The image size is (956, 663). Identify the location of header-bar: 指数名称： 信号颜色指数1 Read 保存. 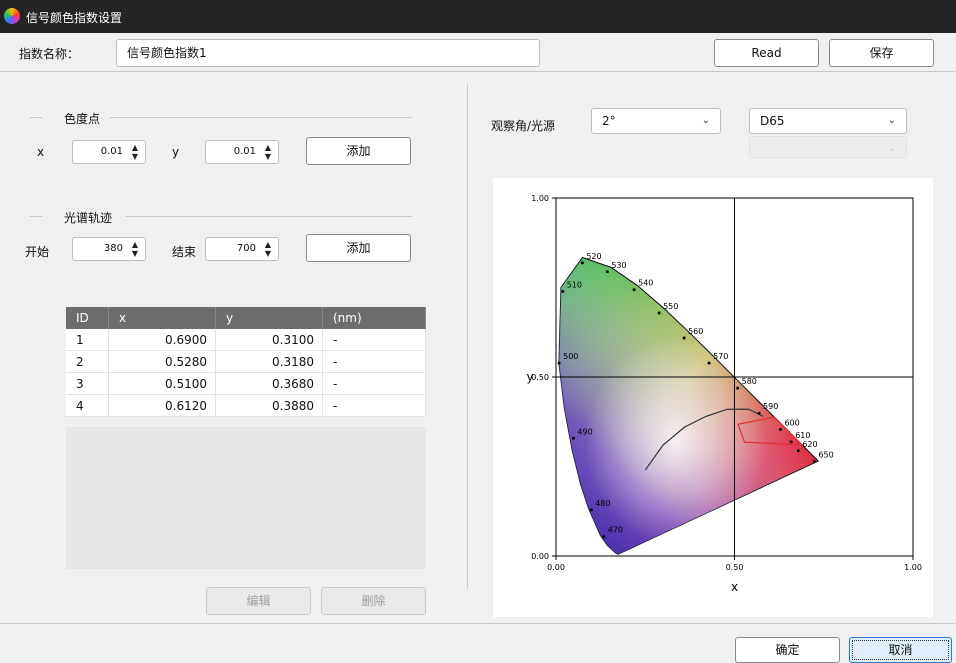
(478, 52).